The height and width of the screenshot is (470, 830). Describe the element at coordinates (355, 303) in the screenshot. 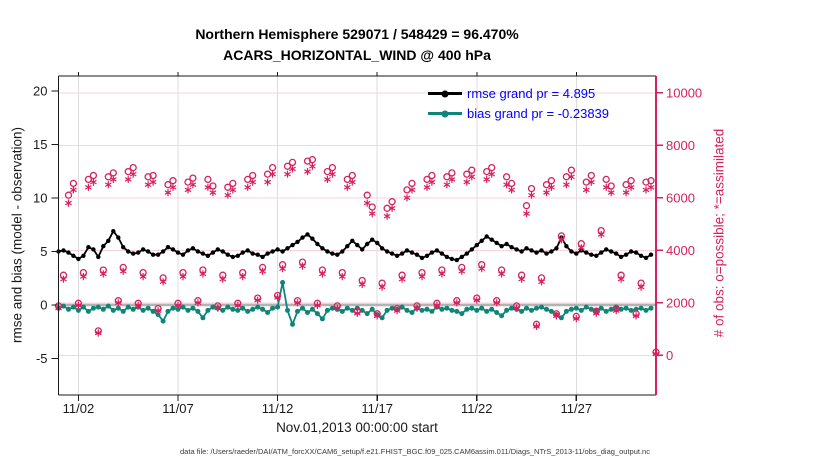

I see `bias-markers` at that location.